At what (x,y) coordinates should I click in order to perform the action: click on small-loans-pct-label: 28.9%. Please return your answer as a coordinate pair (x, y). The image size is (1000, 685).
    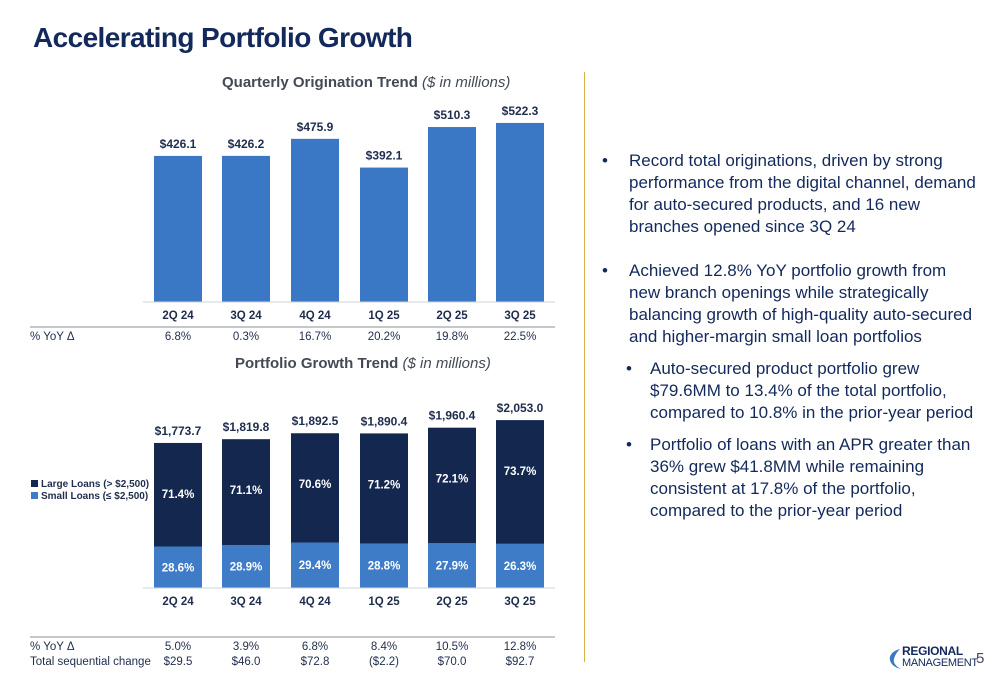
    Looking at the image, I should click on (246, 567).